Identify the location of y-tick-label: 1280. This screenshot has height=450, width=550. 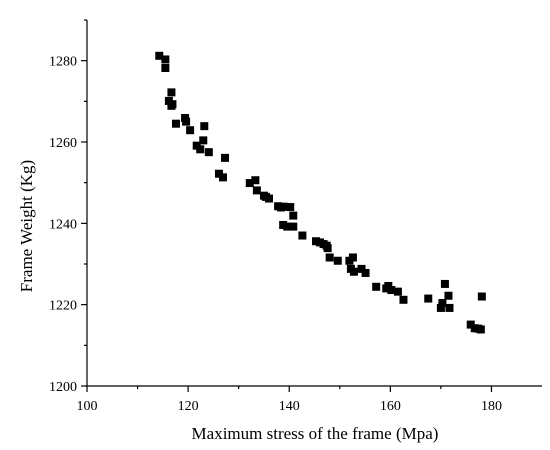
(63, 62).